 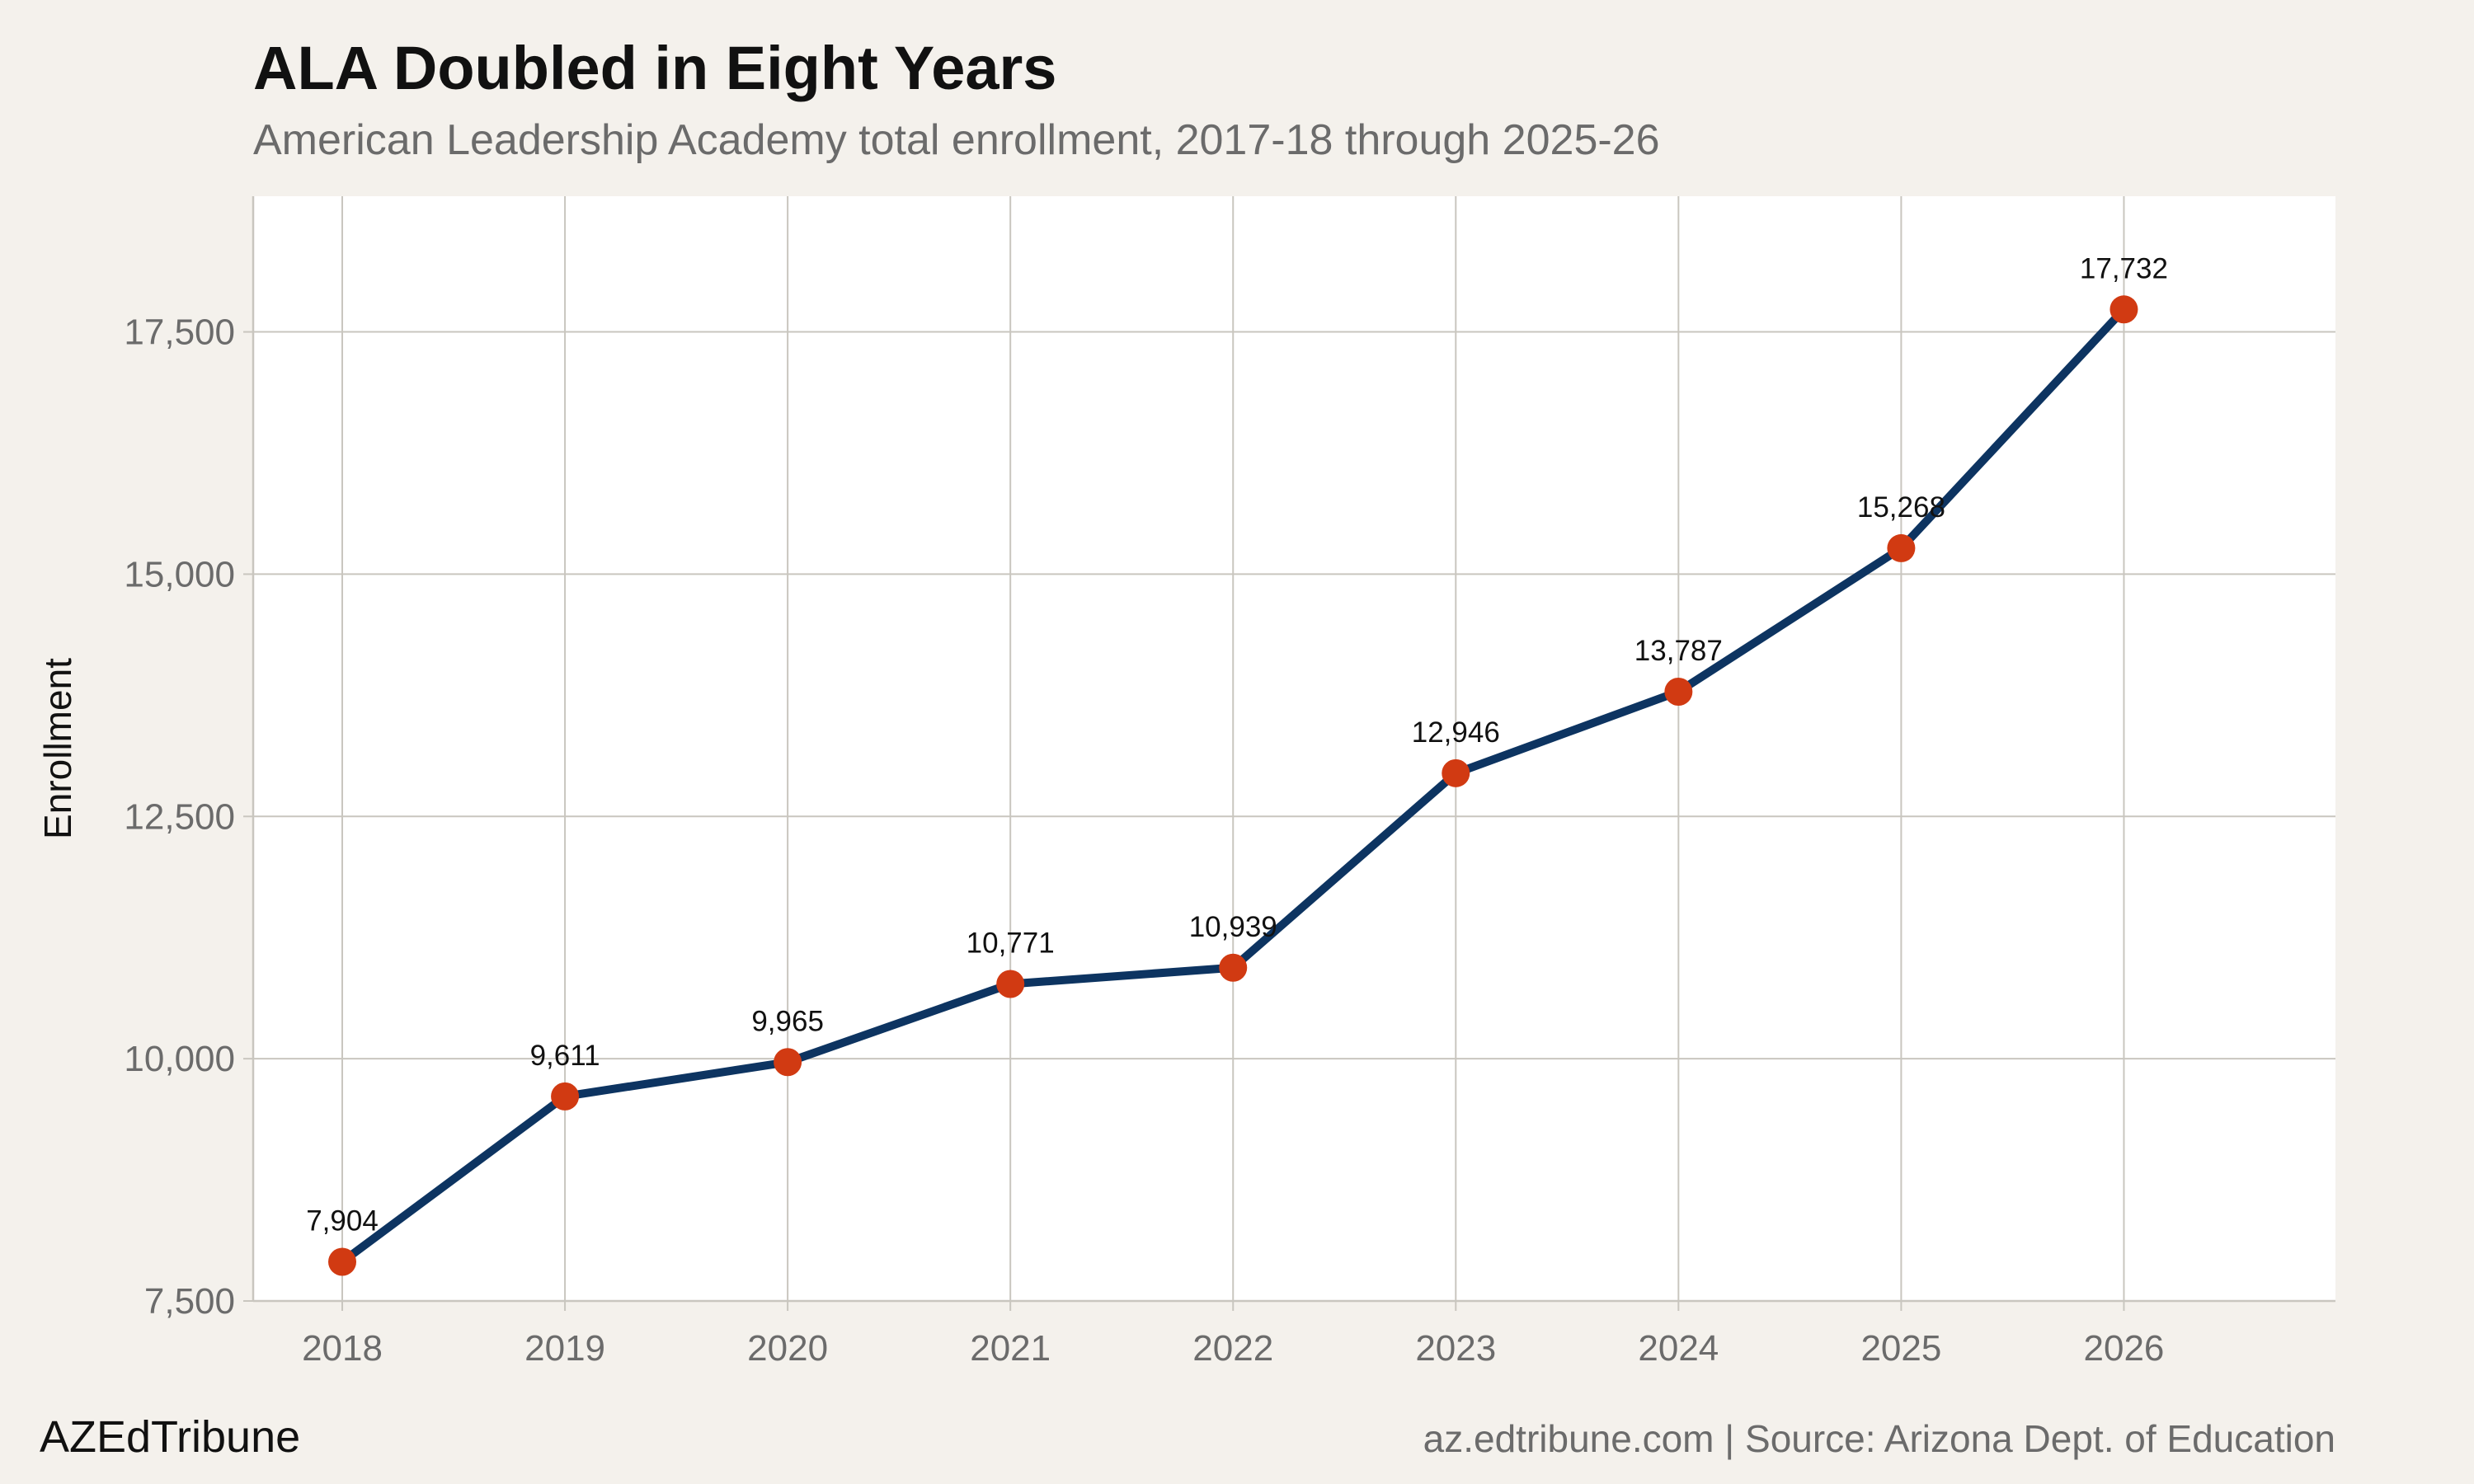 I want to click on x-tick-label: 2024, so click(x=1678, y=1348).